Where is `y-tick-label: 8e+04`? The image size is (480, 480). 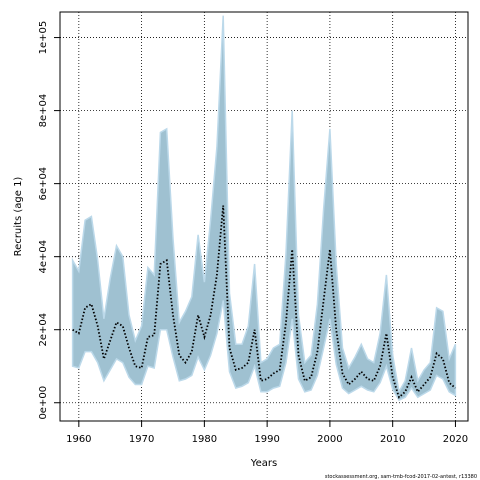 y-tick-label: 8e+04 is located at coordinates (43, 111).